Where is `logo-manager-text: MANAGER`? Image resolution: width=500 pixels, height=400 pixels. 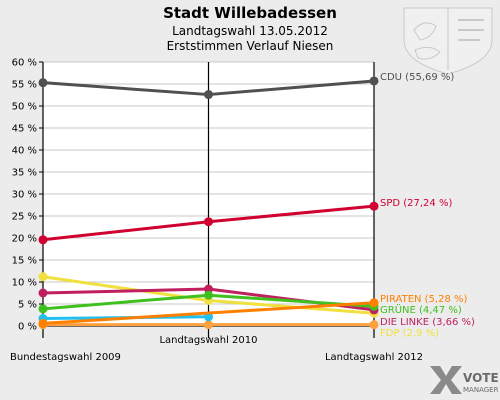 logo-manager-text: MANAGER is located at coordinates (481, 390).